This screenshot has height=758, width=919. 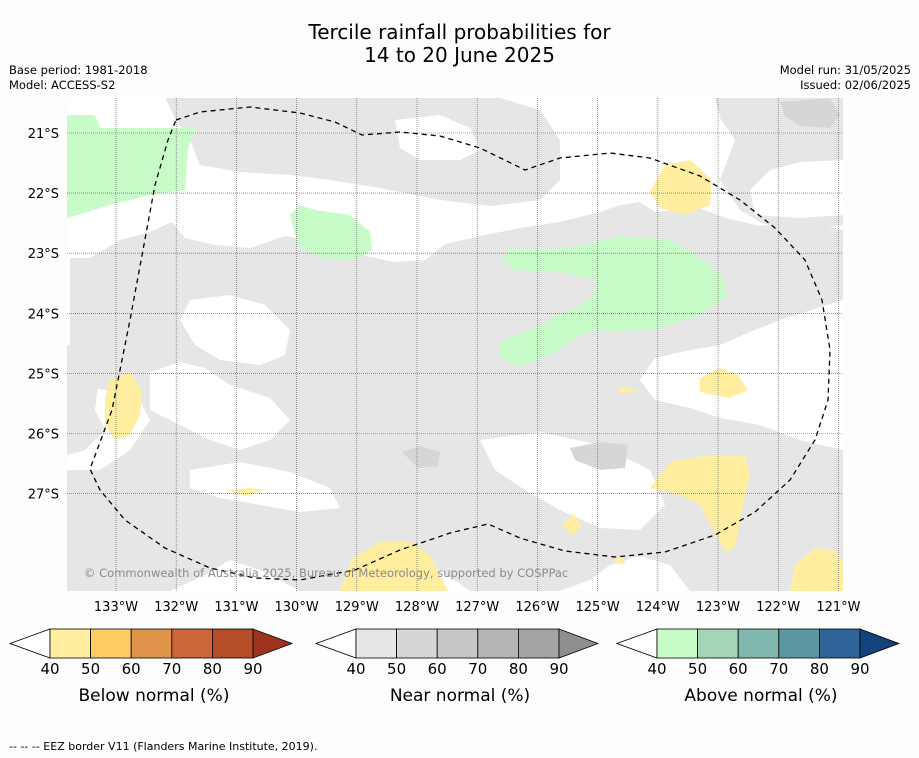 What do you see at coordinates (537, 607) in the screenshot?
I see `longitude-label: 126°W` at bounding box center [537, 607].